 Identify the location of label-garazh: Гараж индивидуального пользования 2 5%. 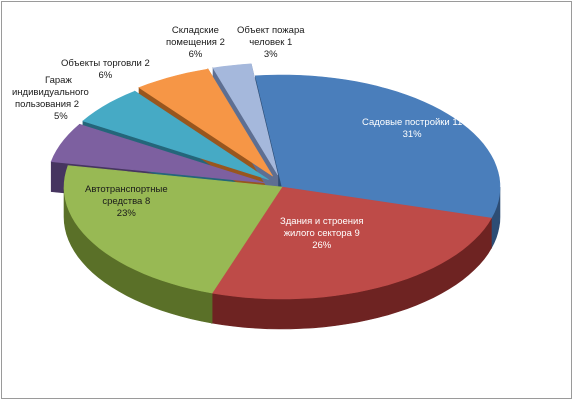
(50, 99).